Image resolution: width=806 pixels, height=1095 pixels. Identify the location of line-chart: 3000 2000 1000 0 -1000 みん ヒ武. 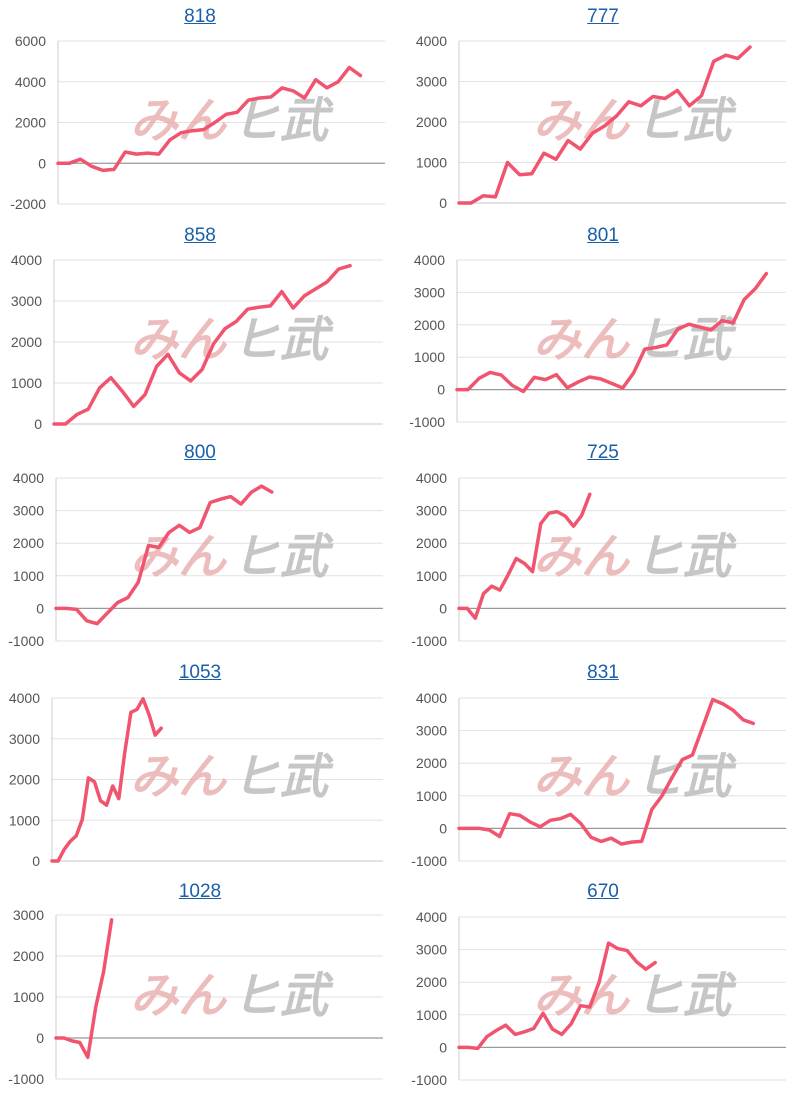
(200, 984).